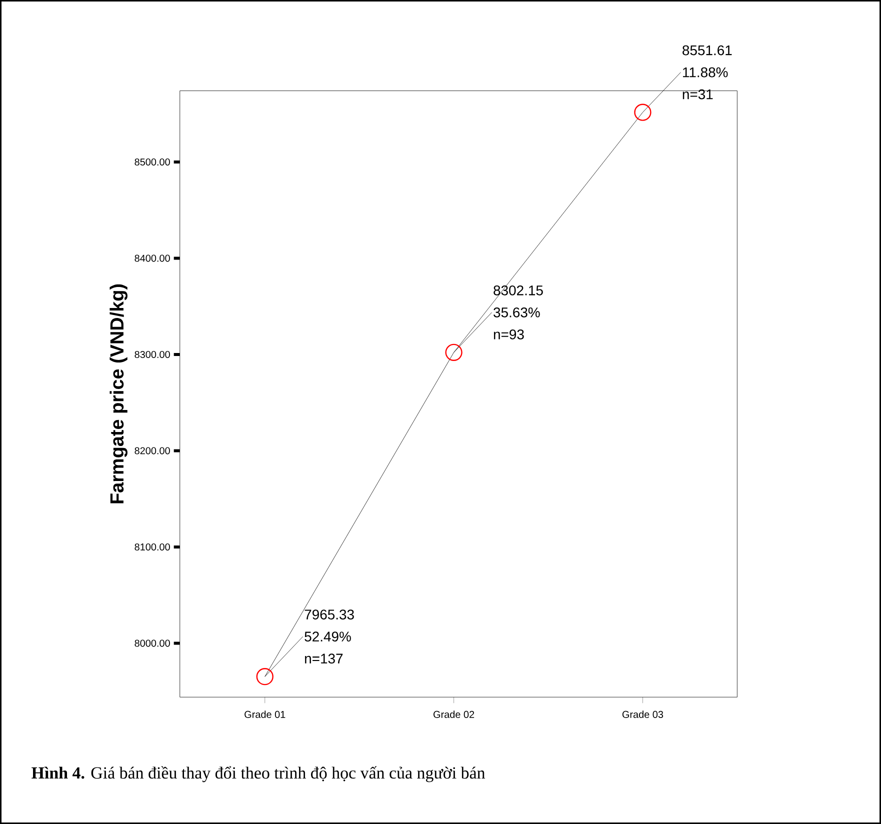 This screenshot has width=881, height=824. What do you see at coordinates (517, 312) in the screenshot?
I see `annotation: 35.63%` at bounding box center [517, 312].